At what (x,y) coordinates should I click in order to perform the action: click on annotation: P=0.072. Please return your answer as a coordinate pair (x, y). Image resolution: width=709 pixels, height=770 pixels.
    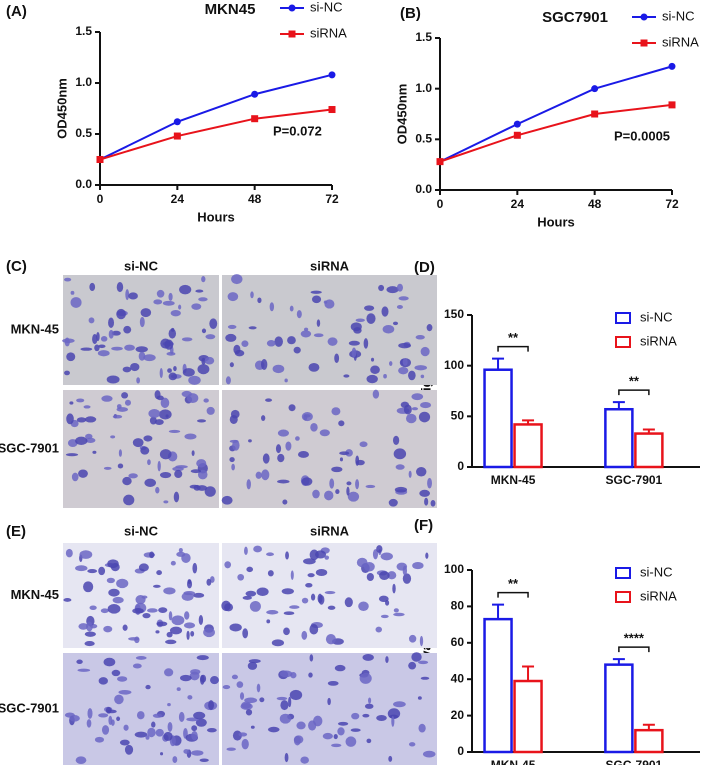
    Looking at the image, I should click on (297, 130).